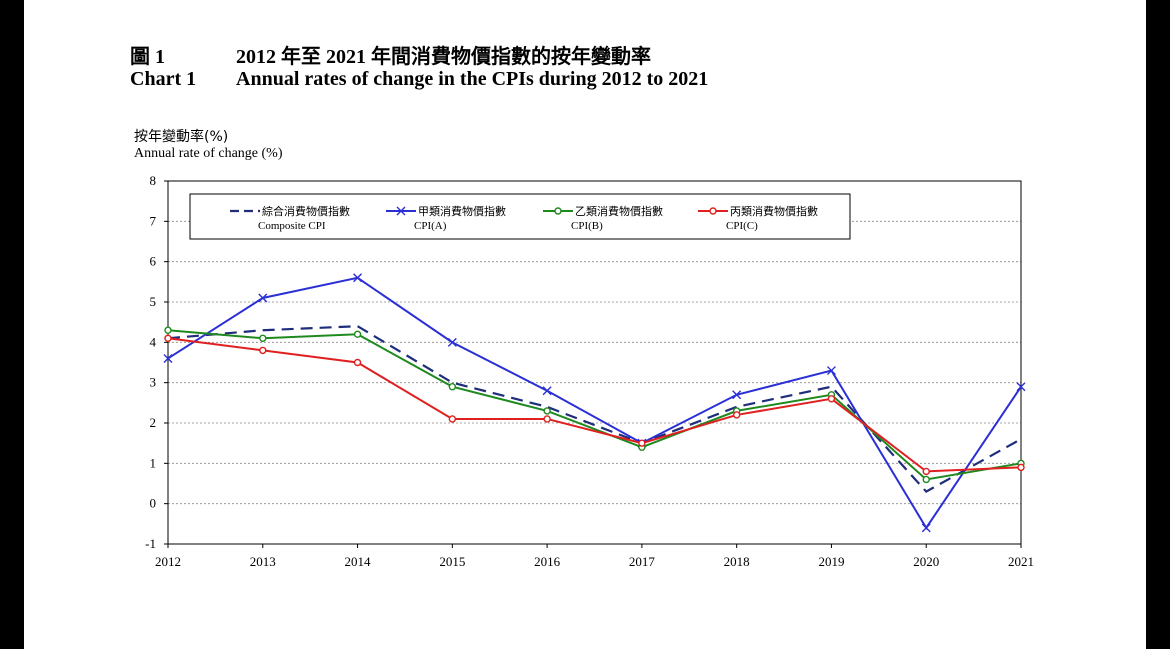 The width and height of the screenshot is (1170, 649). Describe the element at coordinates (831, 561) in the screenshot. I see `x-tick-label: 2019` at that location.